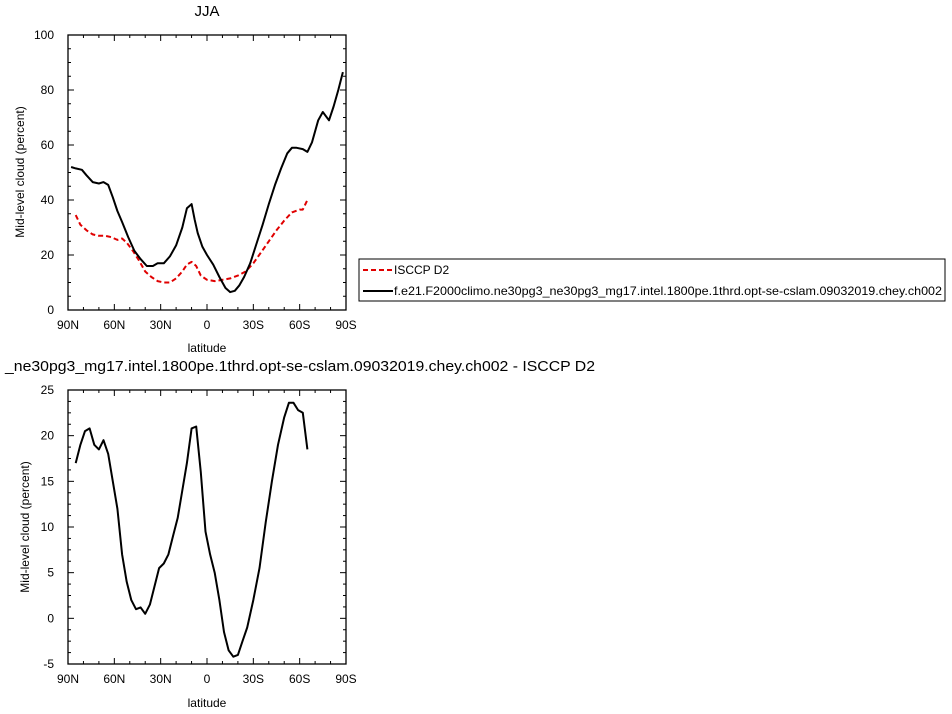  Describe the element at coordinates (48, 481) in the screenshot. I see `y-tick-label: 15` at that location.